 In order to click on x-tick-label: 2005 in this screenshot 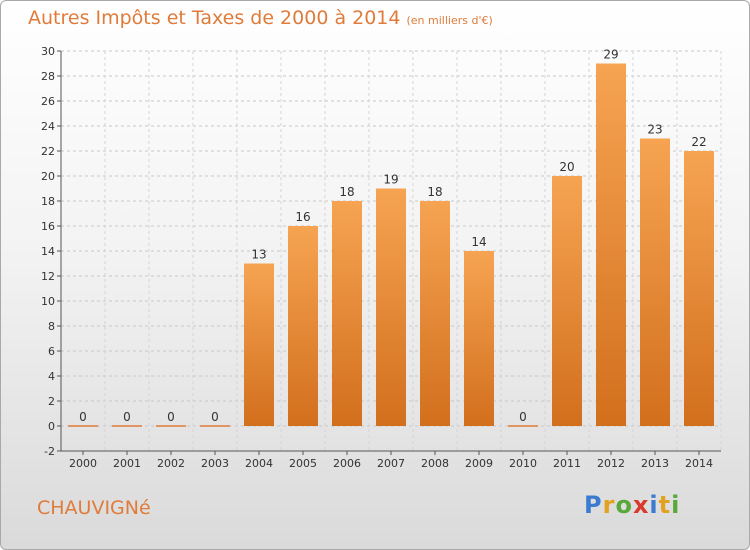, I will do `click(303, 463)`.